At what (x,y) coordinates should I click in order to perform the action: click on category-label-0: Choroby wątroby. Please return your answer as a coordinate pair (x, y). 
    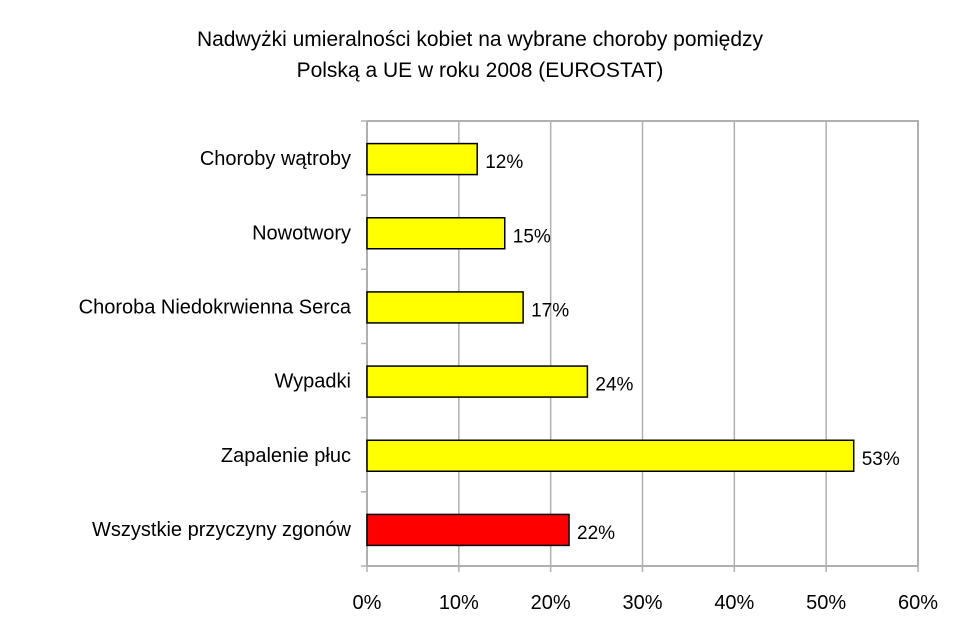
    Looking at the image, I should click on (275, 159).